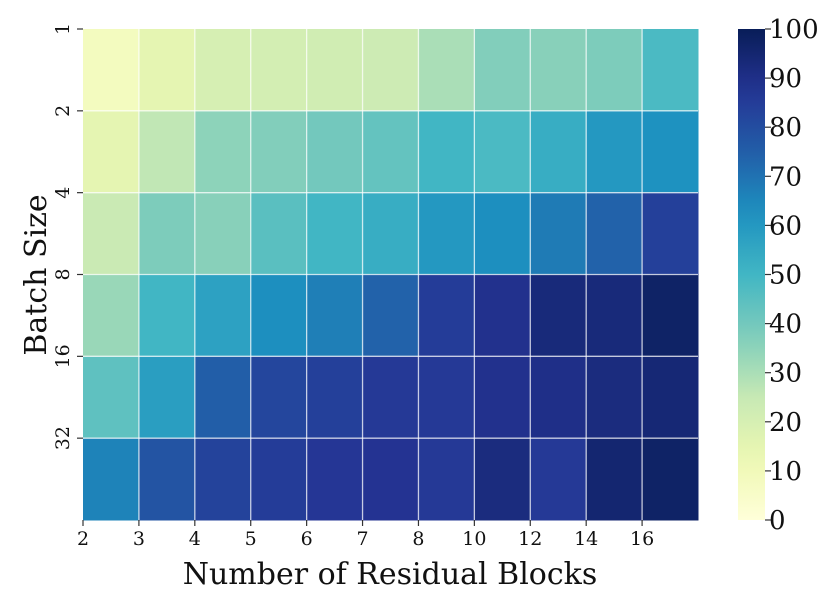 The width and height of the screenshot is (831, 604). What do you see at coordinates (362, 539) in the screenshot?
I see `x-tick-label: 7` at bounding box center [362, 539].